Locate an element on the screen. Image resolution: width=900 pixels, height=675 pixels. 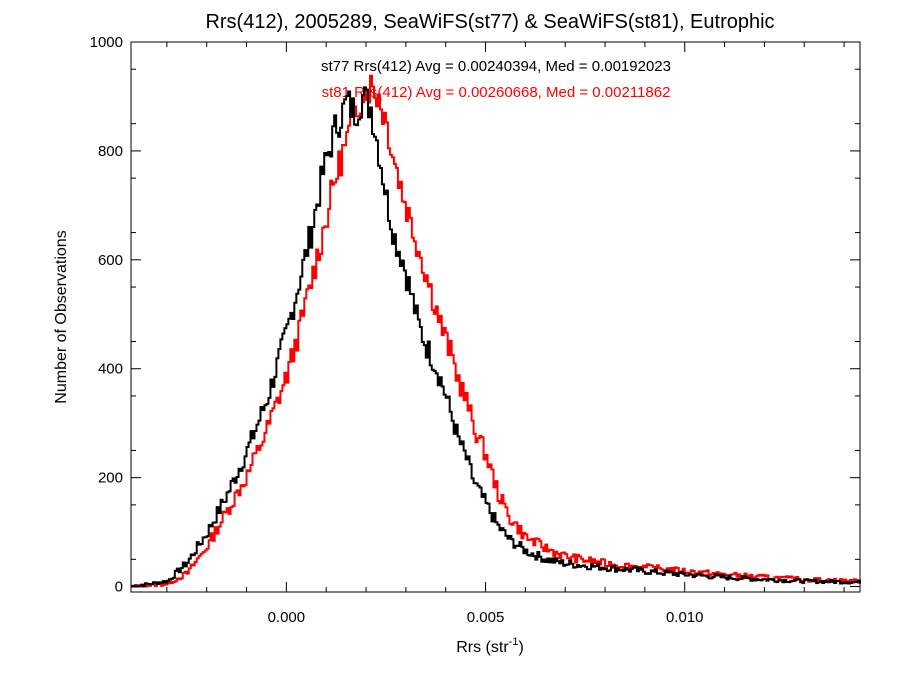
x-tick-label: 0.005 is located at coordinates (486, 617).